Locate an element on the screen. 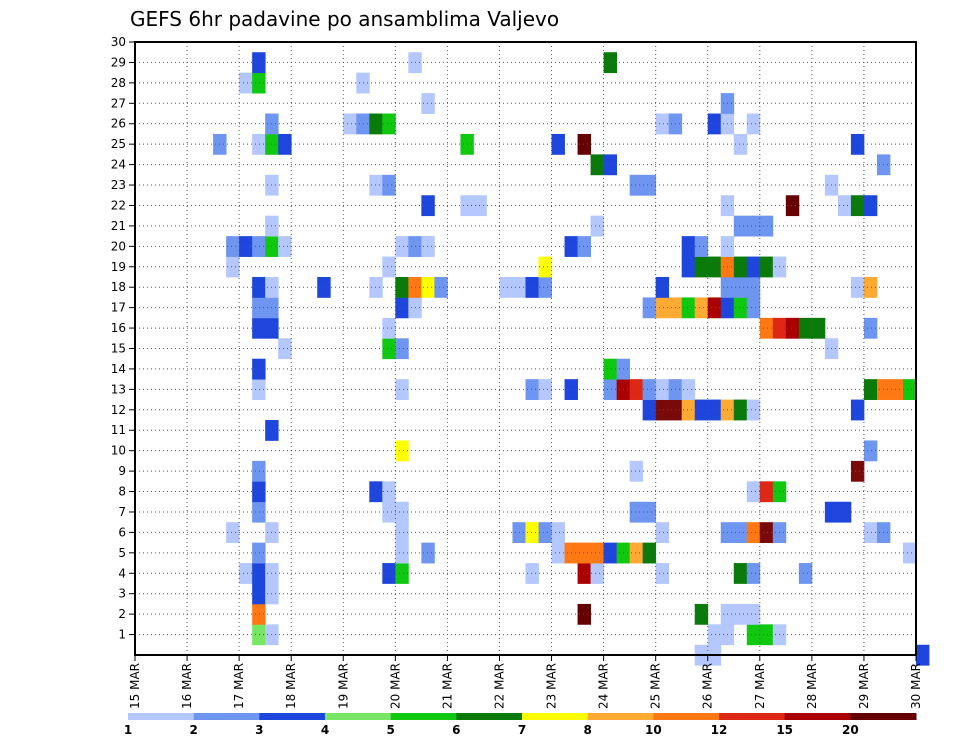  colorbar-label: 15 is located at coordinates (784, 730).